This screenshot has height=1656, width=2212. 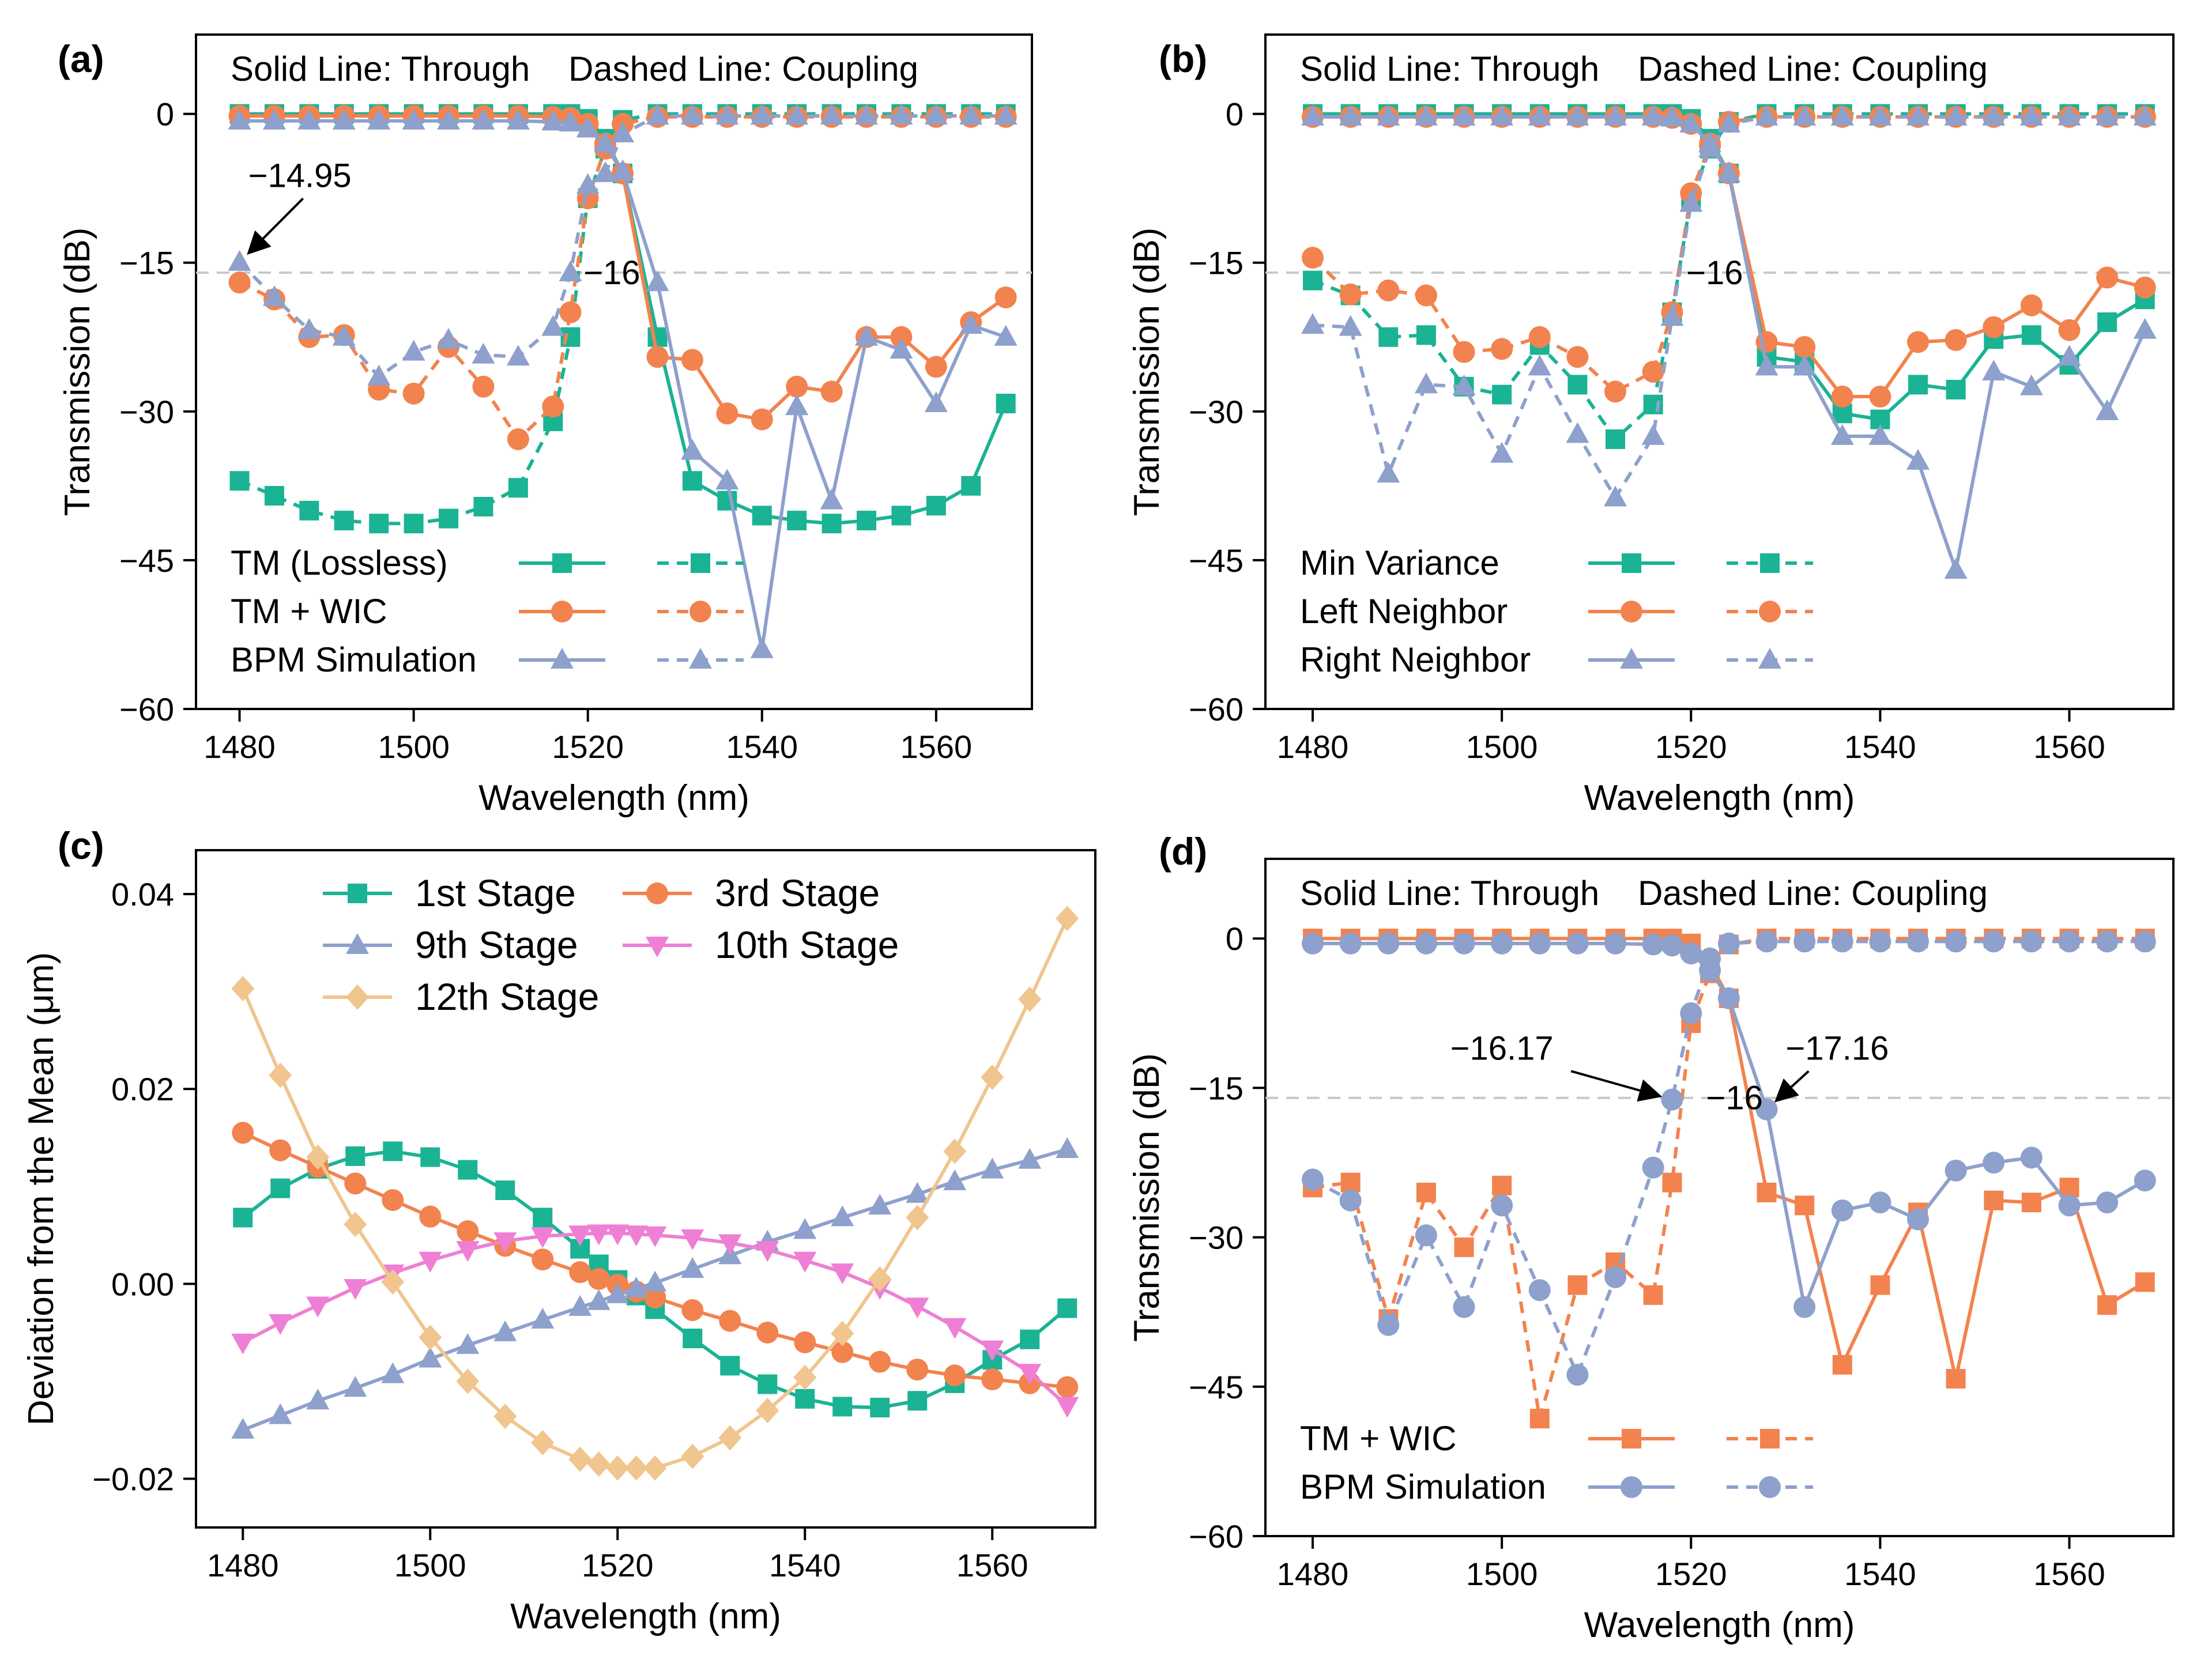 What do you see at coordinates (1416, 659) in the screenshot?
I see `legend-label: Right Neighbor` at bounding box center [1416, 659].